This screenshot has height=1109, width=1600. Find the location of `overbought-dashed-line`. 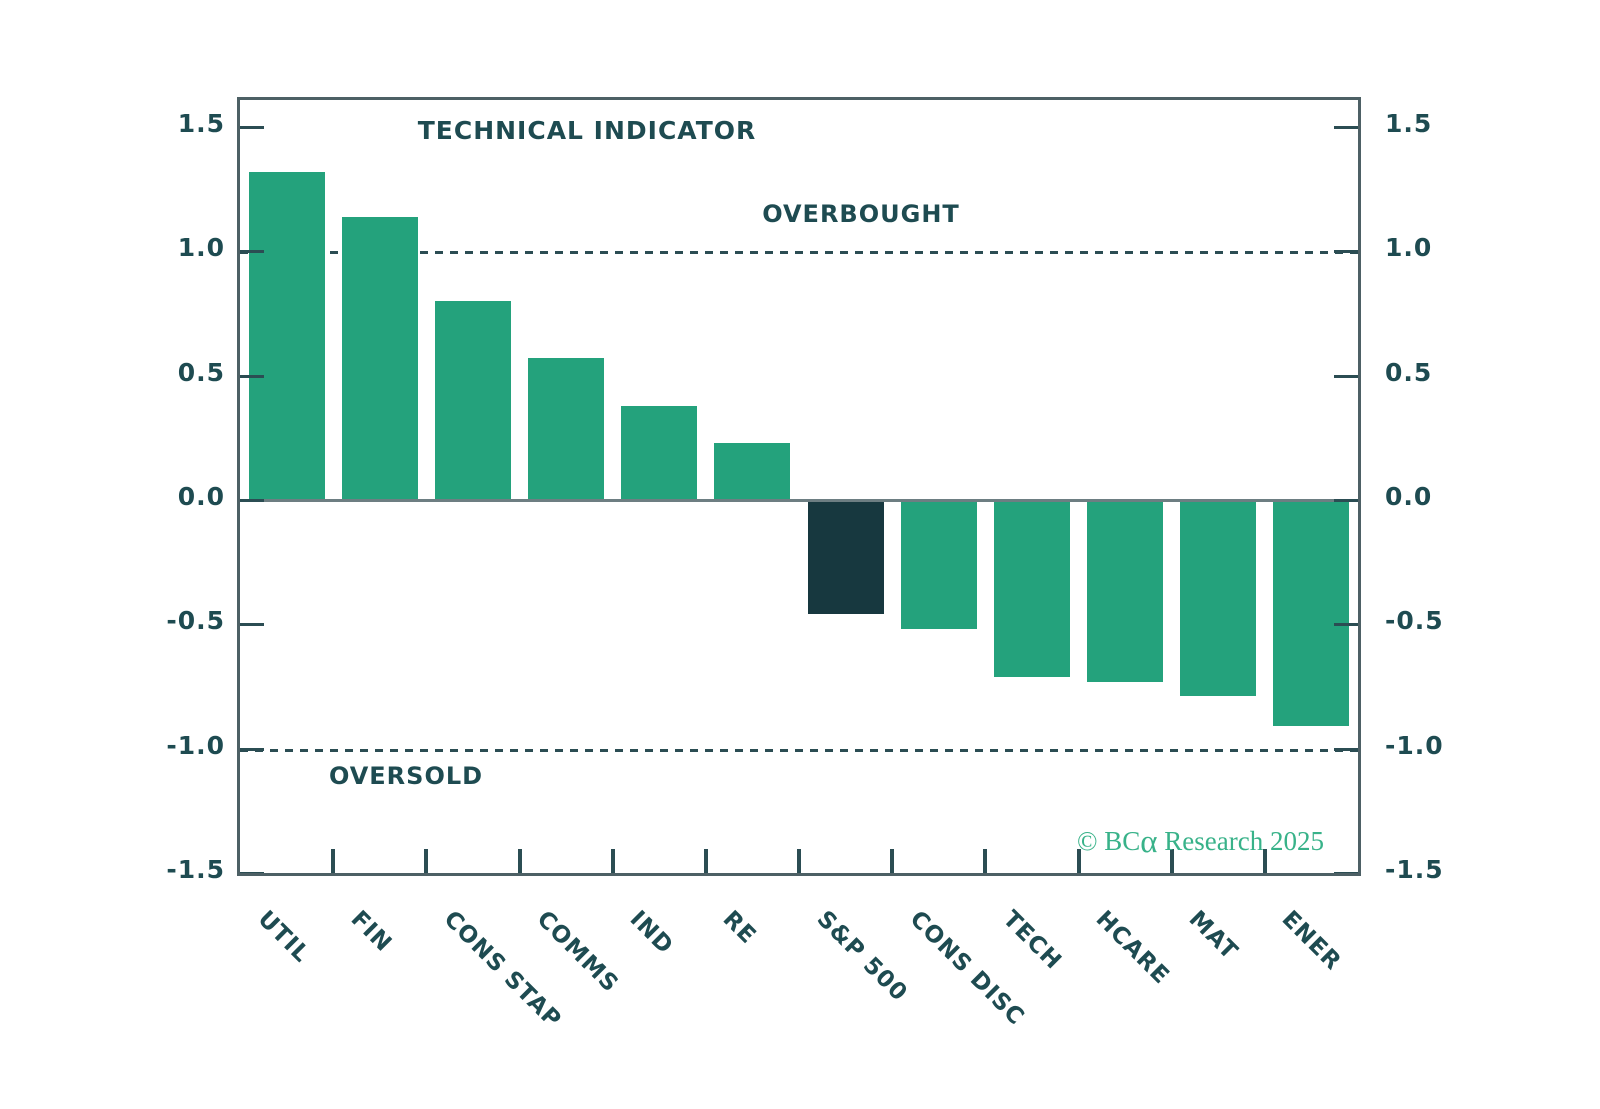

overbought-dashed-line is located at coordinates (799, 252).